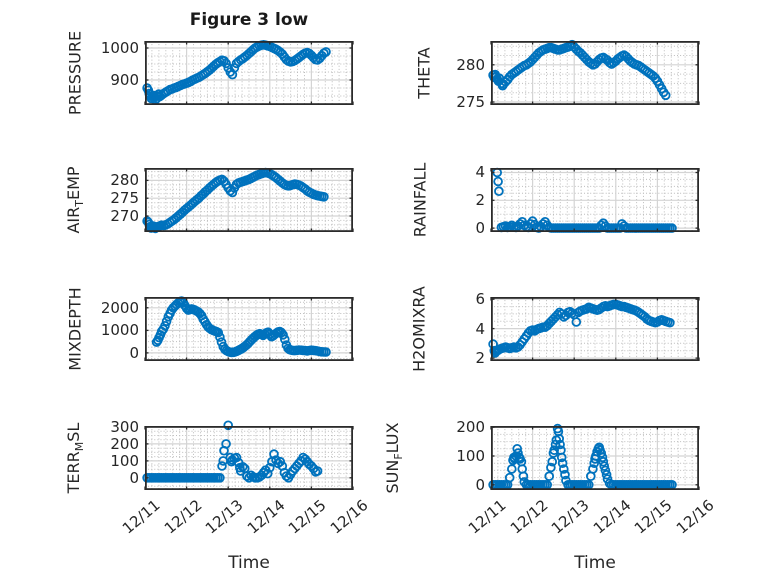 This screenshot has width=778, height=583. I want to click on figure-title: Figure 3 low, so click(249, 20).